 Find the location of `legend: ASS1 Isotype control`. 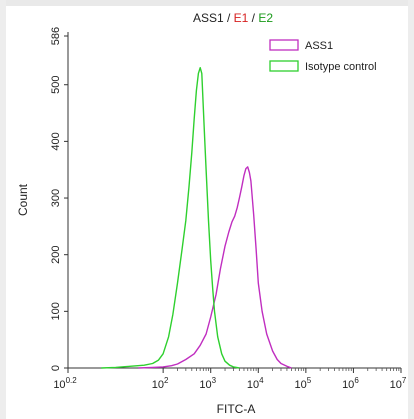

legend: ASS1 Isotype control is located at coordinates (323, 56).